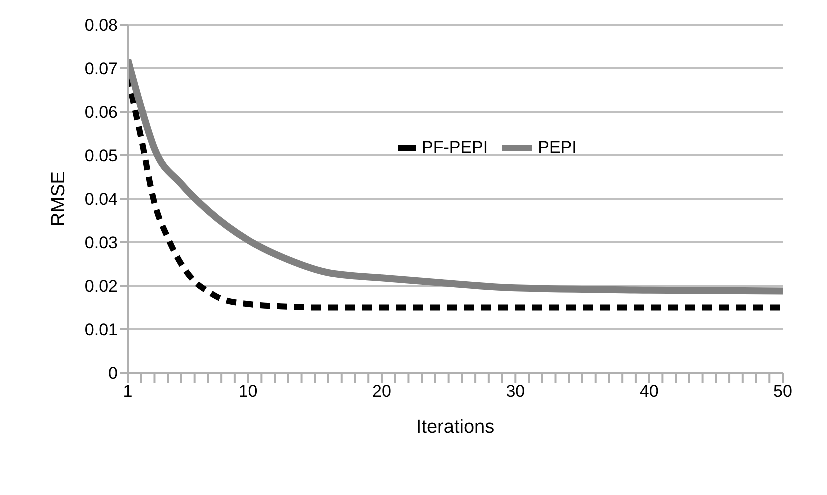  Describe the element at coordinates (101, 69) in the screenshot. I see `y-tick-label: 0.07` at that location.